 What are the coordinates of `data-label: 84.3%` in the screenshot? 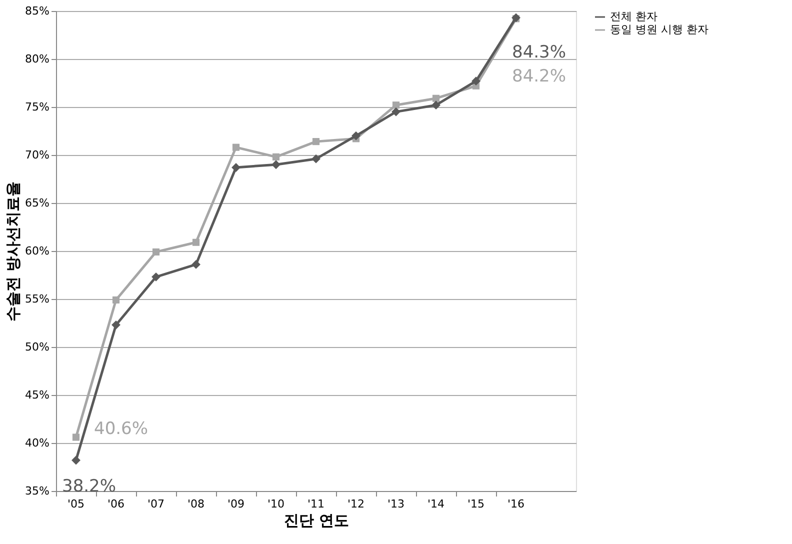 It's located at (539, 52).